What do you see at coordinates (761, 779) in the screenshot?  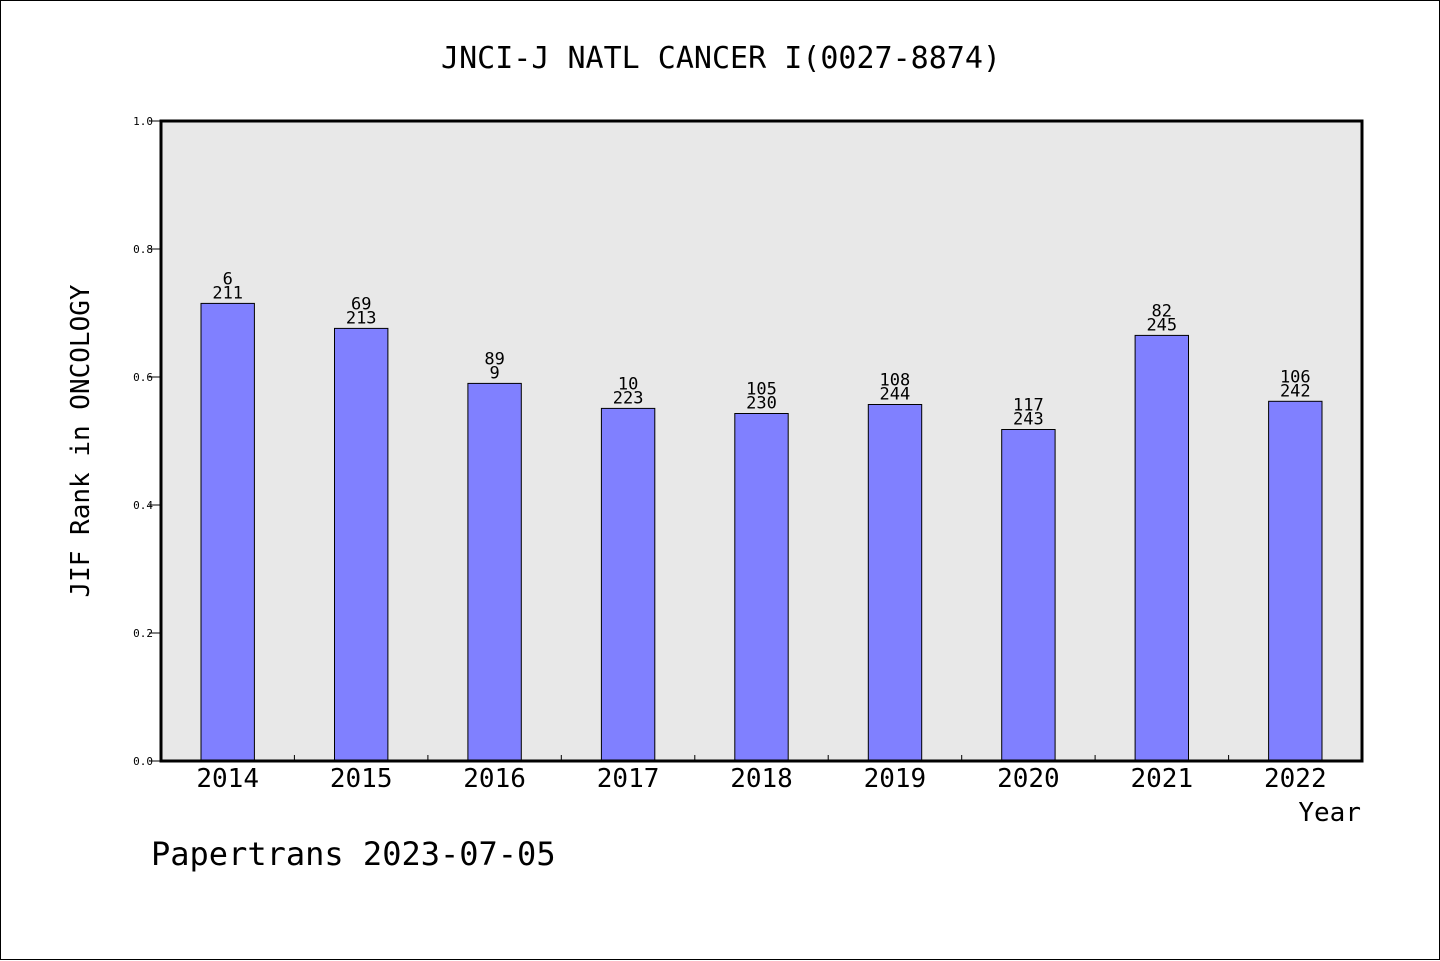 I see `x-tick-label-2018: 2018` at bounding box center [761, 779].